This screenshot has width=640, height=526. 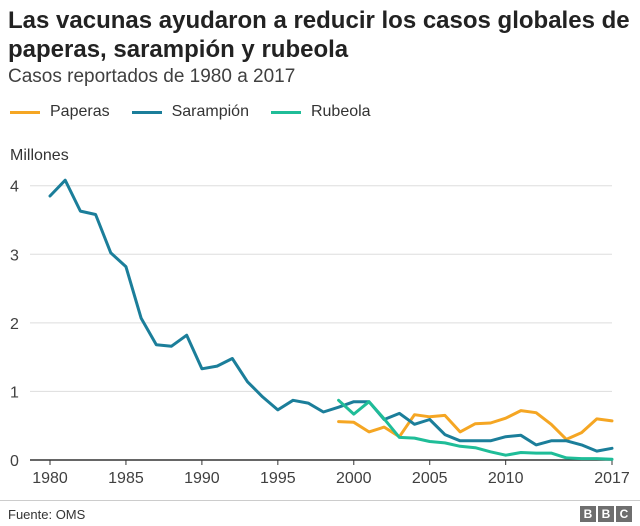 What do you see at coordinates (25, 112) in the screenshot?
I see `legend-swatch-paperas` at bounding box center [25, 112].